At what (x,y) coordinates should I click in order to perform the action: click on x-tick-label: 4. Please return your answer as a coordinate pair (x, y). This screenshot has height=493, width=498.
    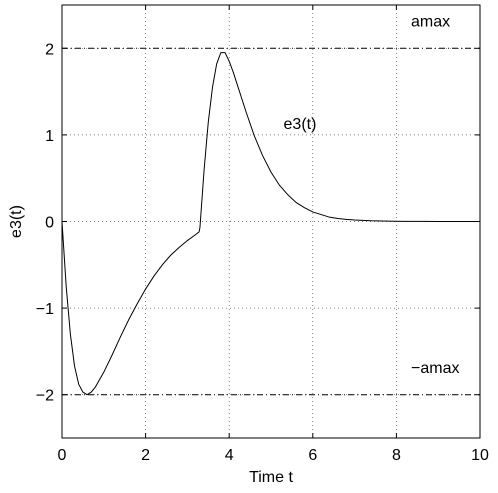
    Looking at the image, I should click on (229, 455).